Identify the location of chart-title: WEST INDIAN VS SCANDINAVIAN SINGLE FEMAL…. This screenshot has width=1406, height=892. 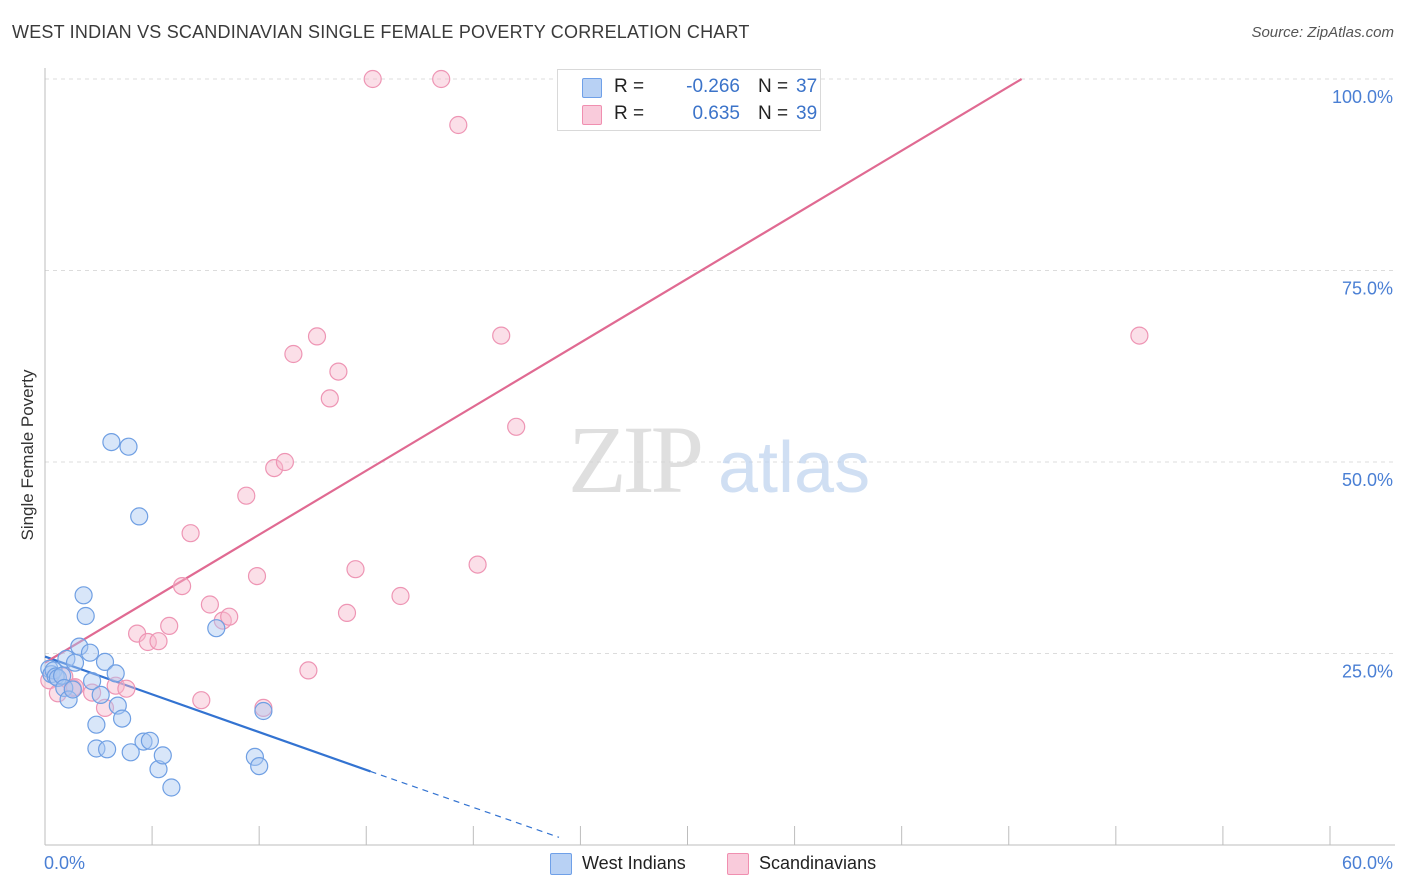
(381, 32).